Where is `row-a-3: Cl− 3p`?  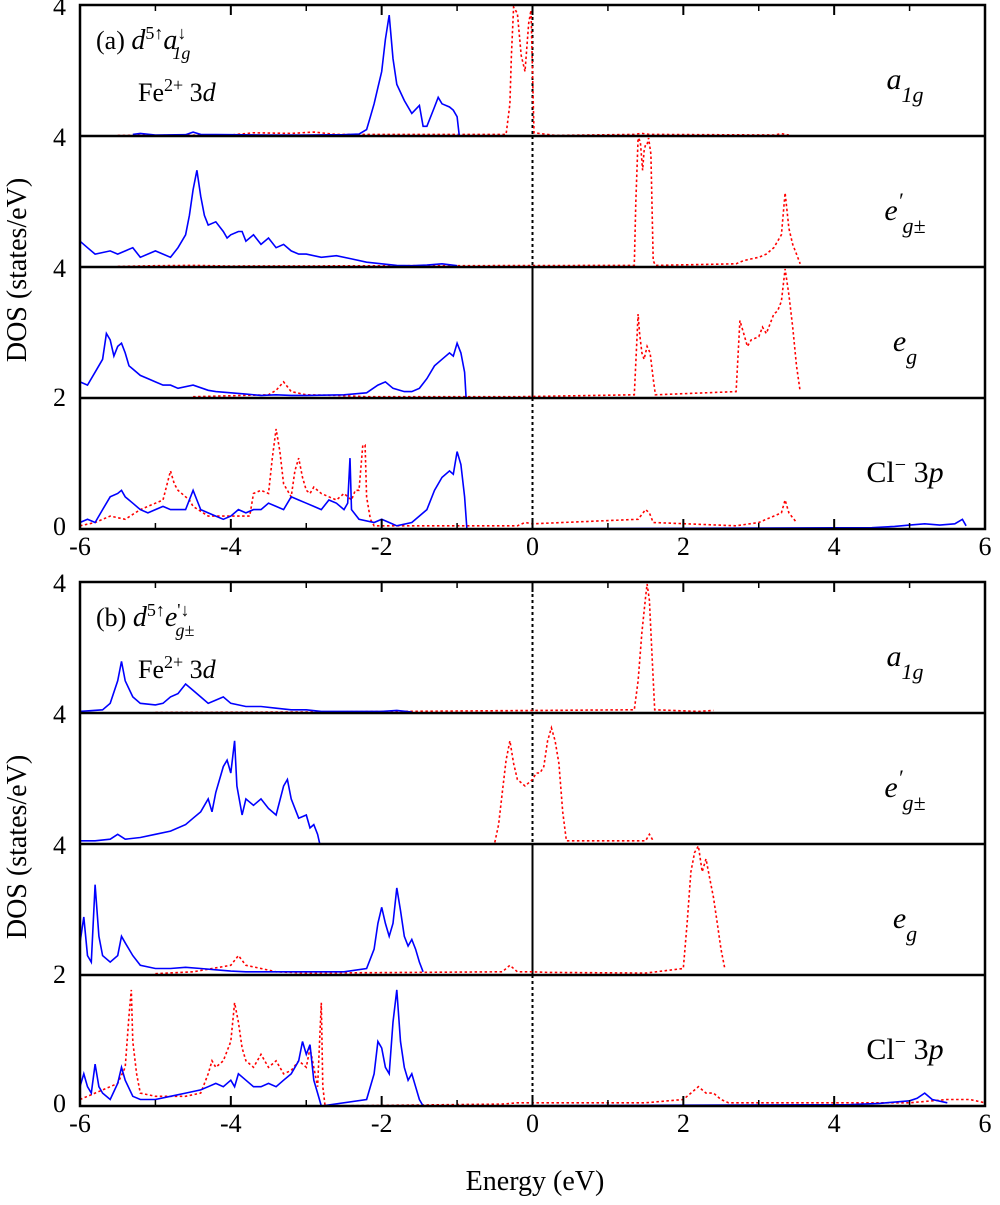 row-a-3: Cl− 3p is located at coordinates (532, 463).